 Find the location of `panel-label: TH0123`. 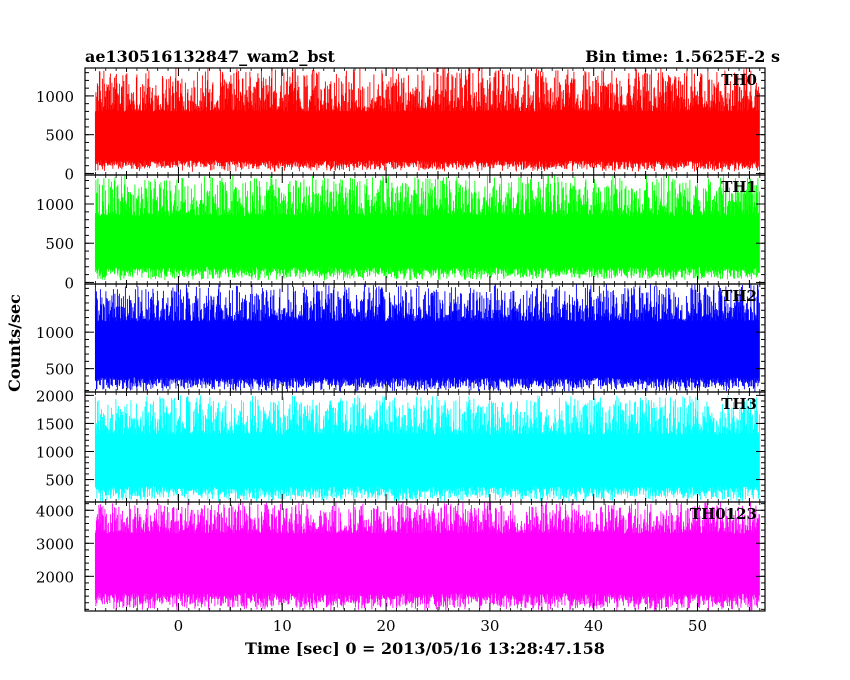

panel-label: TH0123 is located at coordinates (723, 514).